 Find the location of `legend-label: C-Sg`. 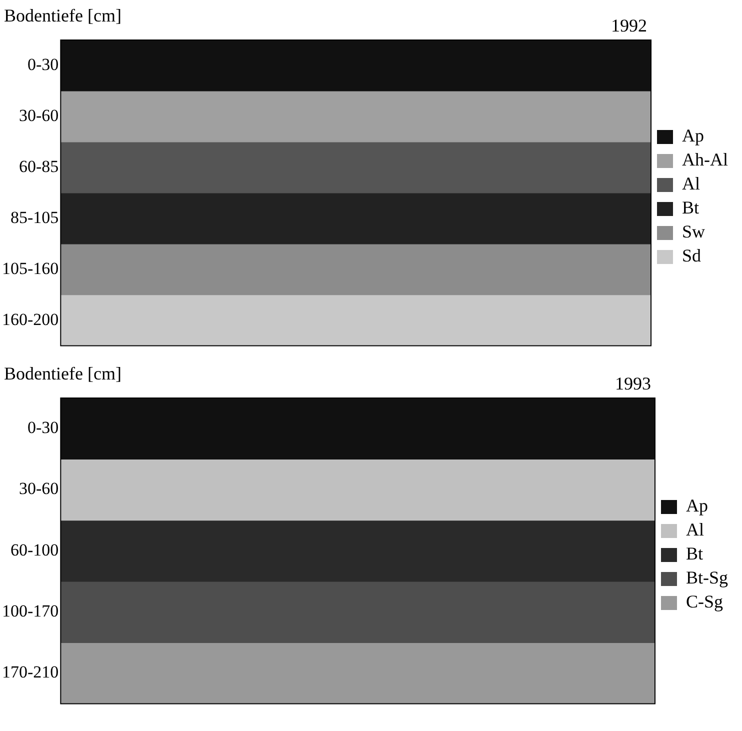

legend-label: C-Sg is located at coordinates (705, 602).